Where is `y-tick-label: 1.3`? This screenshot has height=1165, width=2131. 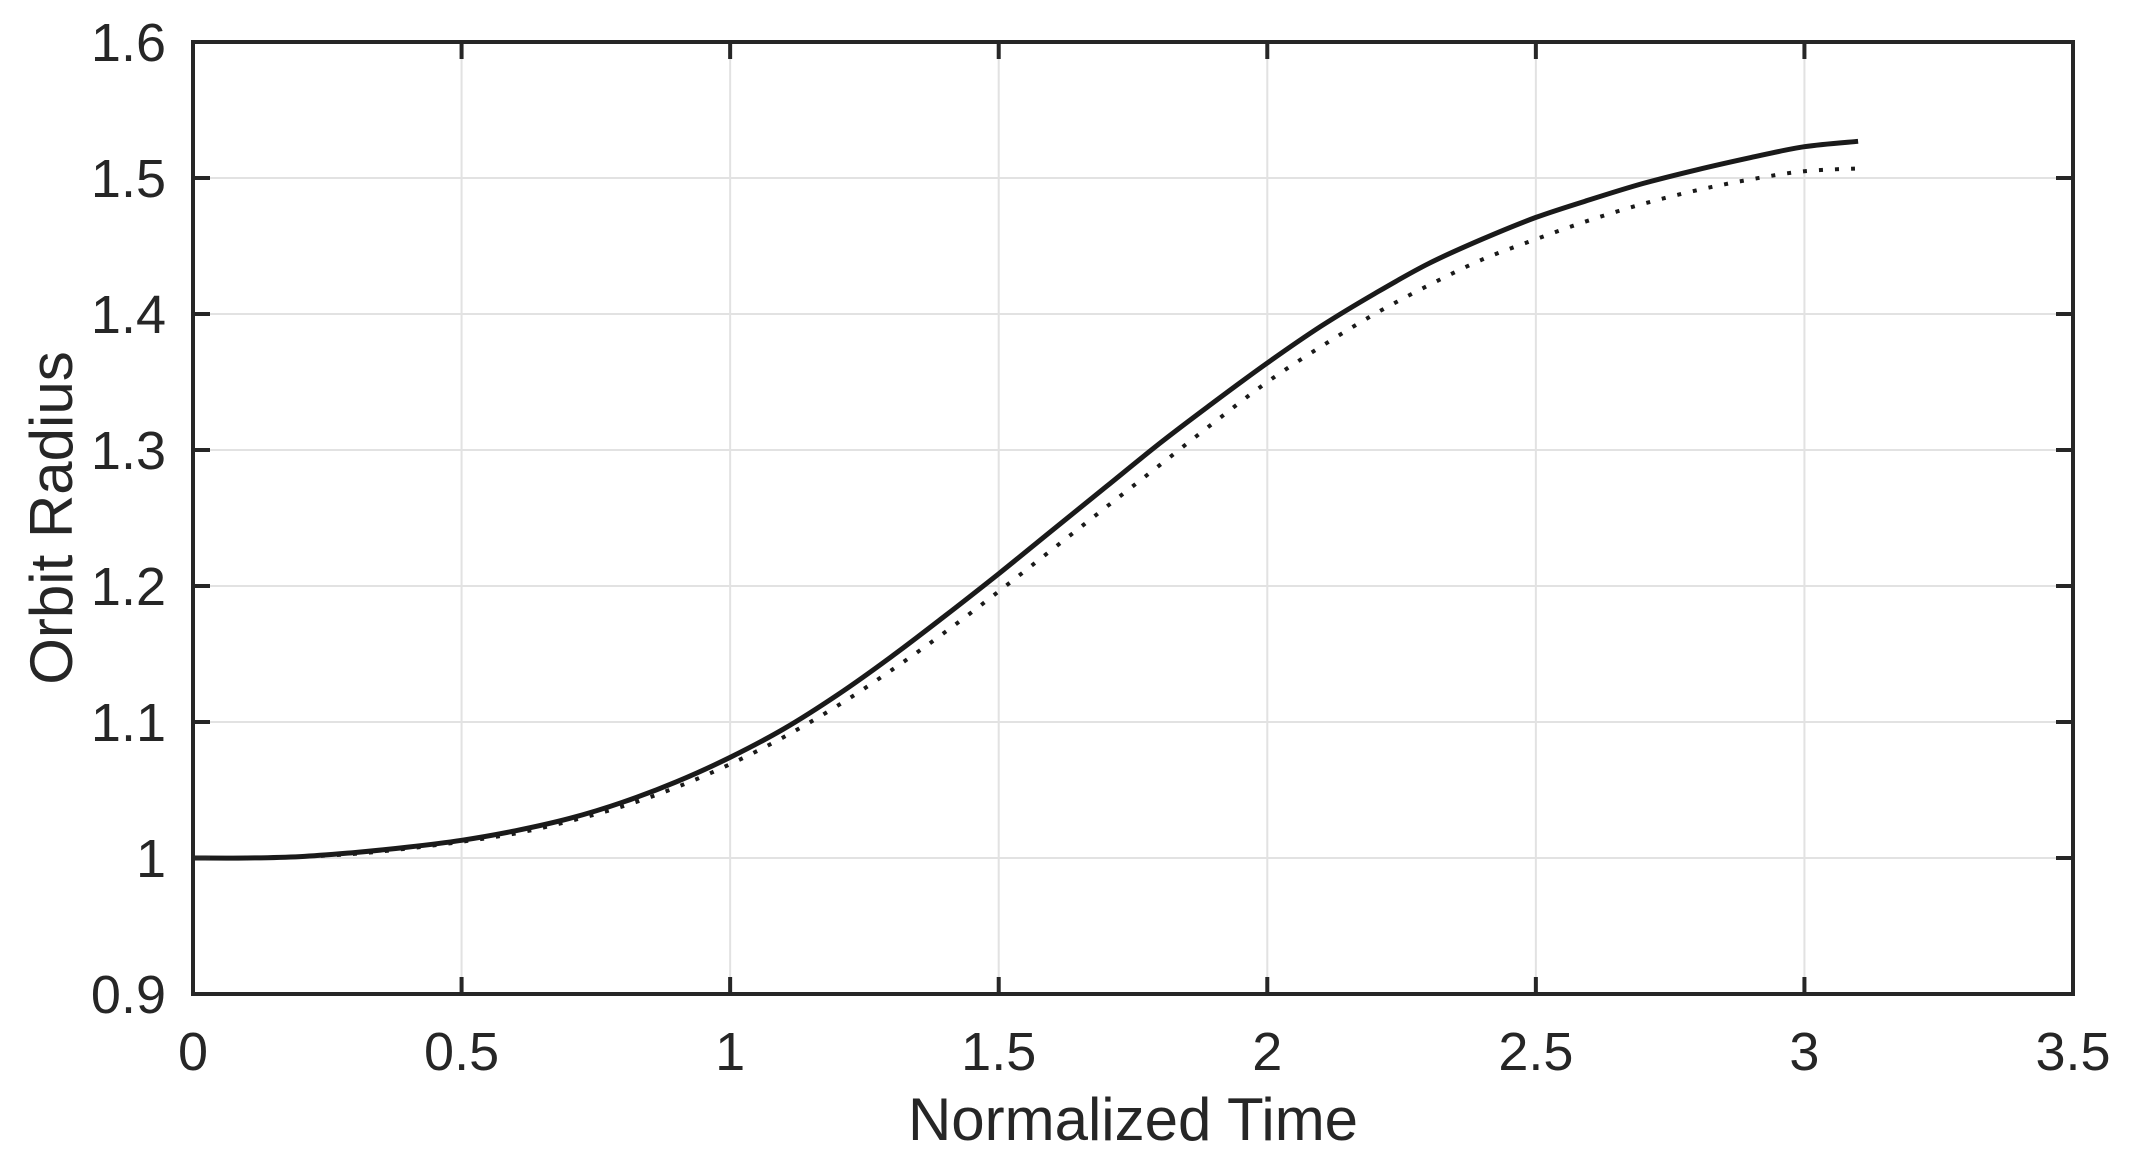
y-tick-label: 1.3 is located at coordinates (128, 451).